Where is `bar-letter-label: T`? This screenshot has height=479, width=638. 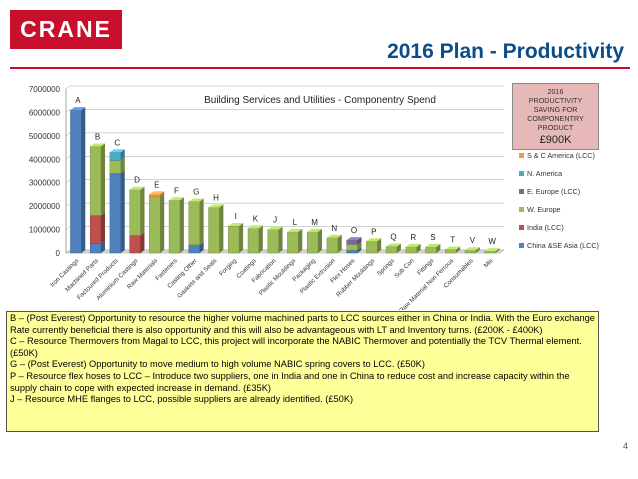
bar-letter-label: T is located at coordinates (452, 239).